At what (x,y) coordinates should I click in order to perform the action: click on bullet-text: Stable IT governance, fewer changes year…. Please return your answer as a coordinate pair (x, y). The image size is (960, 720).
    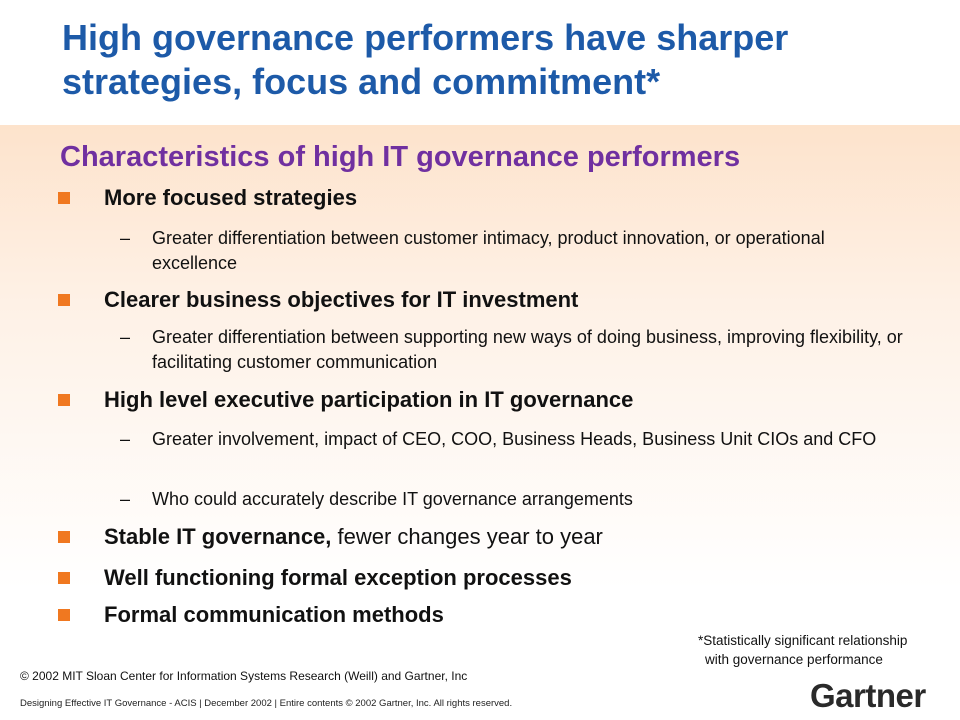
    Looking at the image, I should click on (353, 536).